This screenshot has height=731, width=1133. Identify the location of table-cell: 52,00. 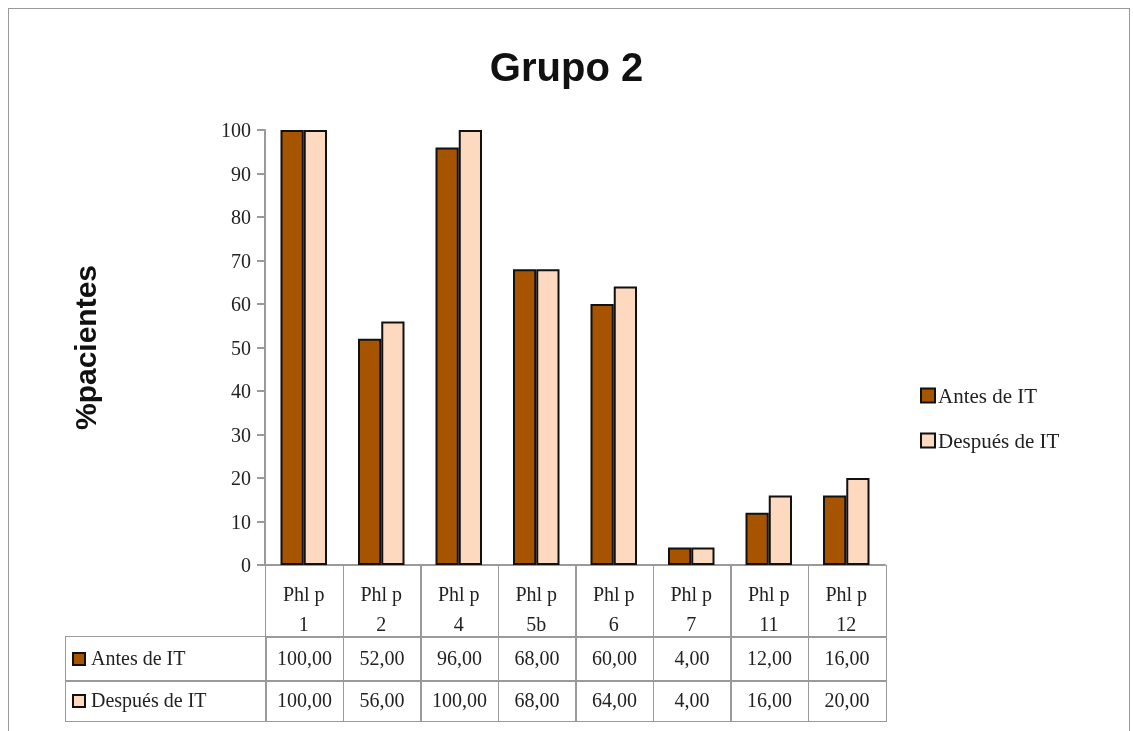
(382, 659).